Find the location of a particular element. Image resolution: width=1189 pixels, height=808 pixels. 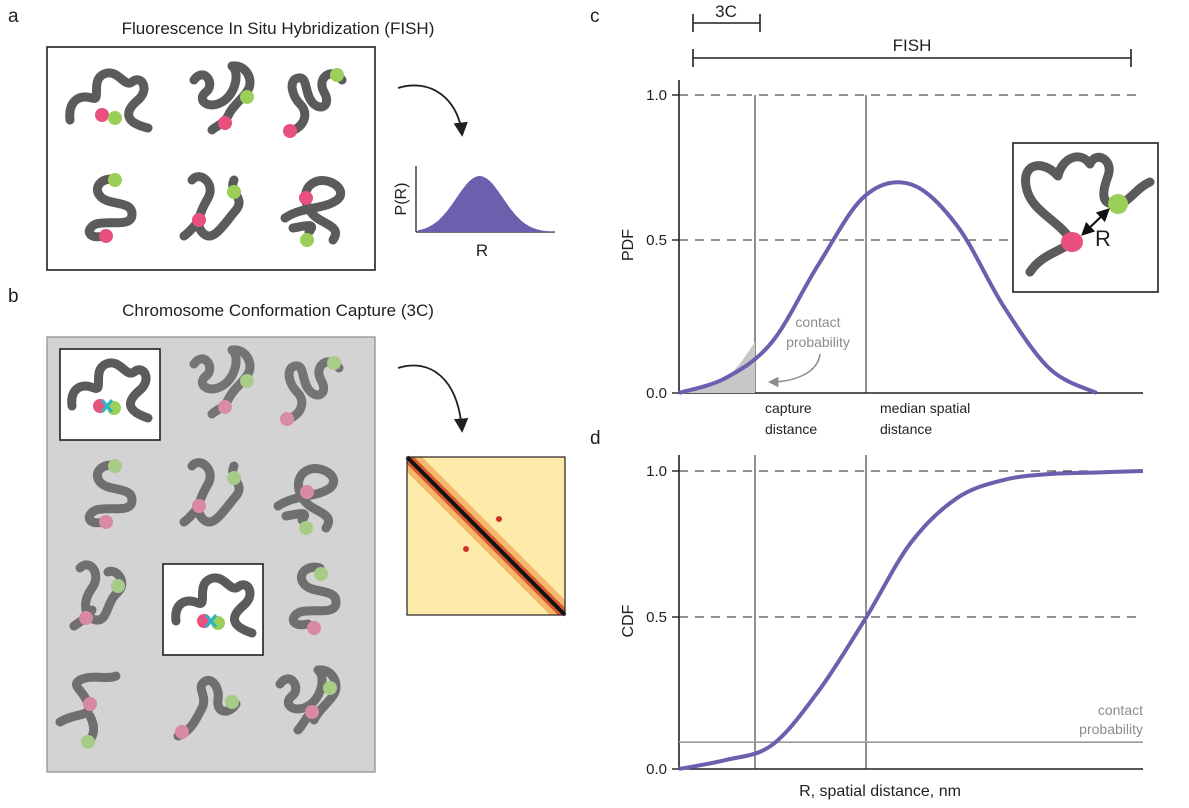

capture-distance-label-1: capture is located at coordinates (788, 408).